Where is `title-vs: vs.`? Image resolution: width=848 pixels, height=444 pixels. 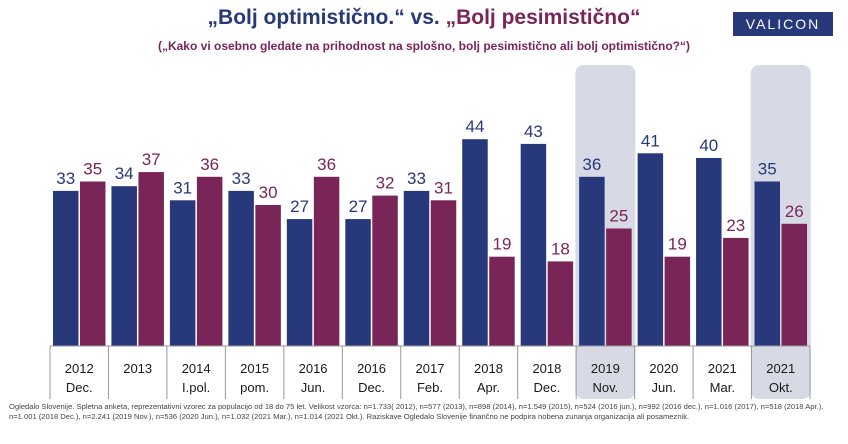
title-vs: vs. is located at coordinates (425, 17).